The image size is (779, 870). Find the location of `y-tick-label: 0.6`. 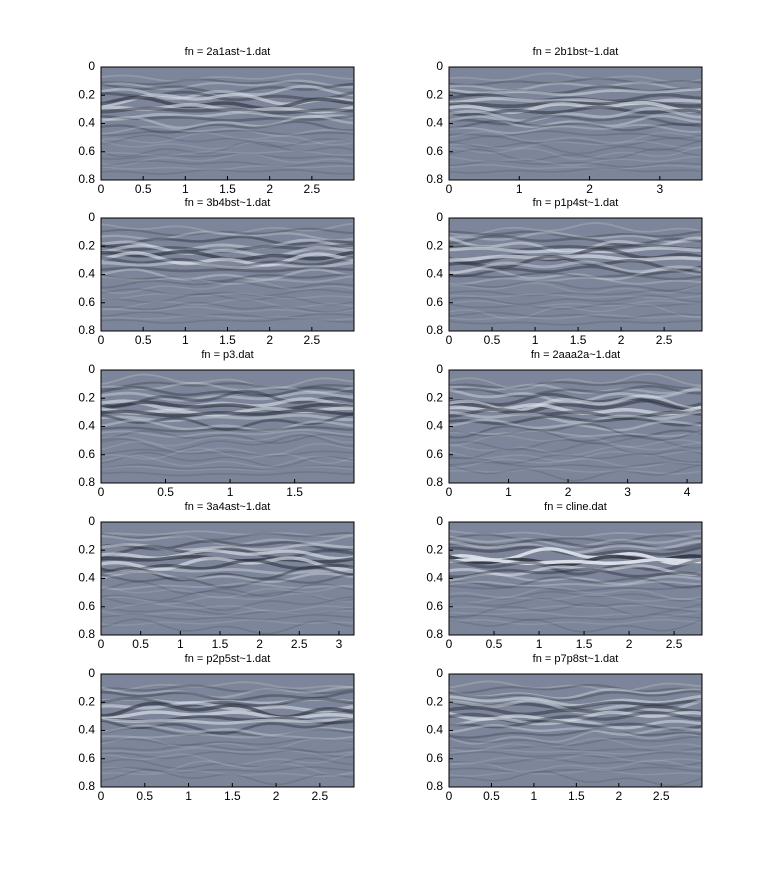

y-tick-label: 0.6 is located at coordinates (86, 454).